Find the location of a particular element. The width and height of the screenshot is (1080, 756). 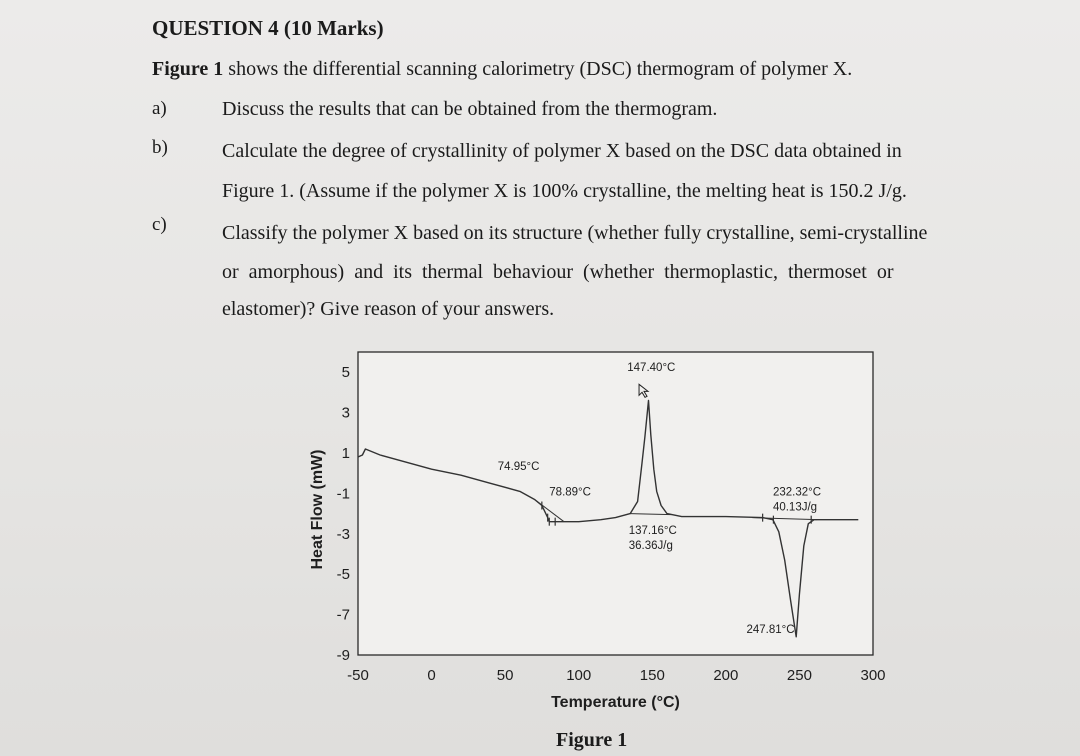

crystallization-enthalpy-label: 36.36J/g is located at coordinates (651, 546).